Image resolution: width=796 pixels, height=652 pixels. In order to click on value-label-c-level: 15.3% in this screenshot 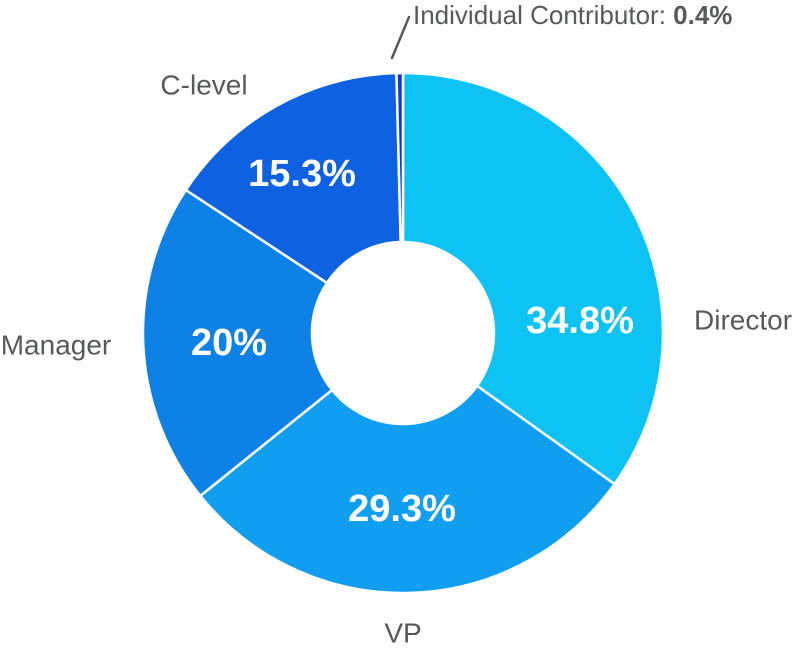, I will do `click(302, 174)`.